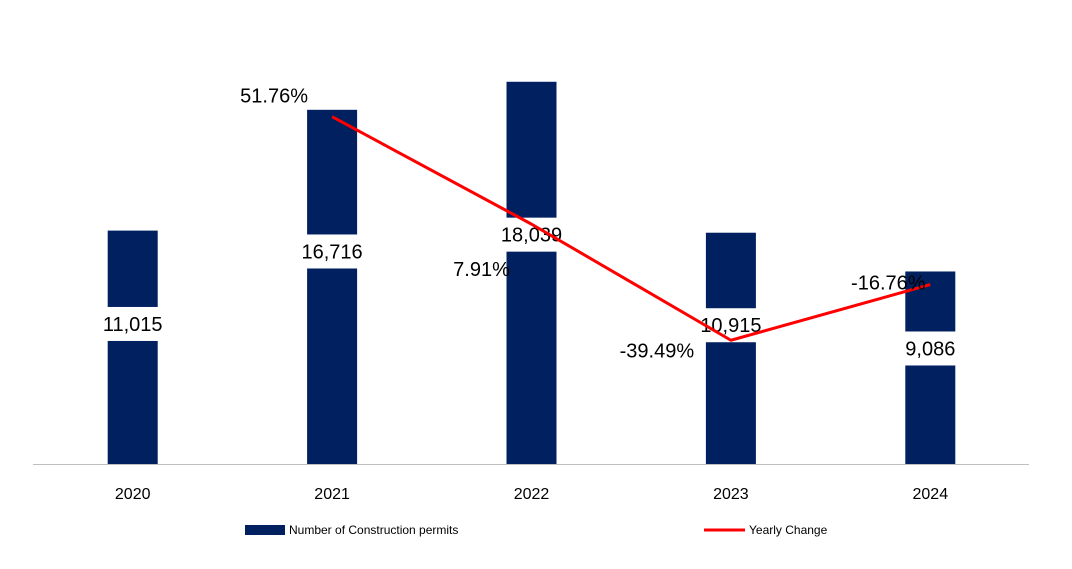 Image resolution: width=1072 pixels, height=569 pixels. I want to click on bar-2024, so click(930, 367).